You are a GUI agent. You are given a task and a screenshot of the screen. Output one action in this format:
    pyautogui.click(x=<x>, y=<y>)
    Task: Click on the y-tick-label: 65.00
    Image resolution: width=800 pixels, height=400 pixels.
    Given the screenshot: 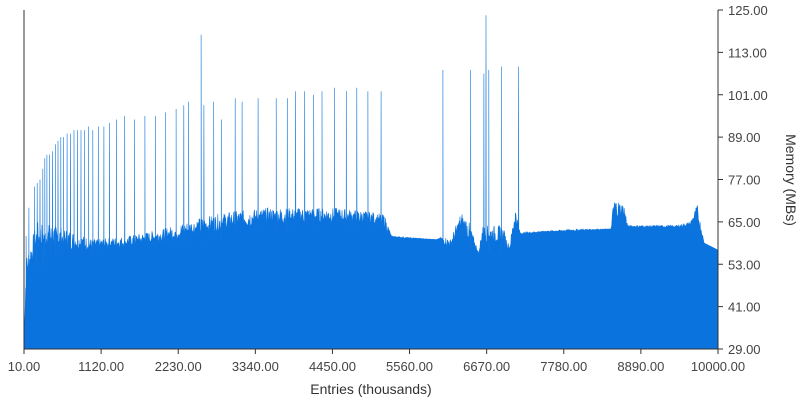 What is the action you would take?
    pyautogui.click(x=744, y=222)
    